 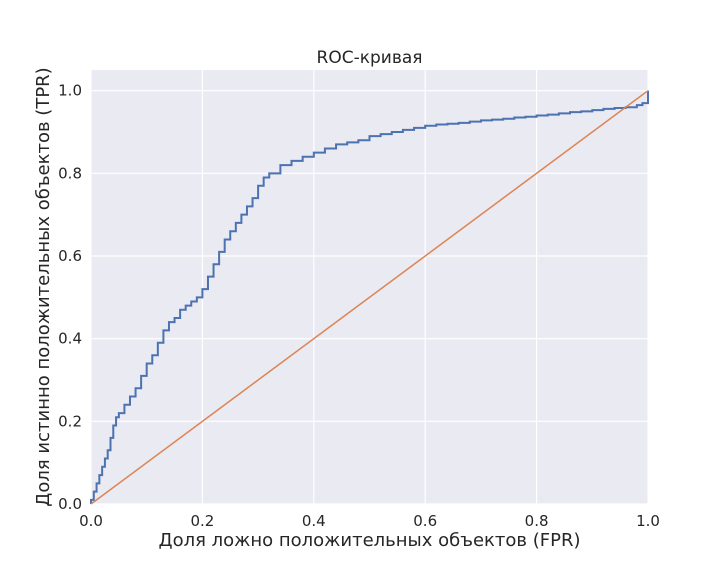 What do you see at coordinates (202, 521) in the screenshot?
I see `x-tick-label: 0.2` at bounding box center [202, 521].